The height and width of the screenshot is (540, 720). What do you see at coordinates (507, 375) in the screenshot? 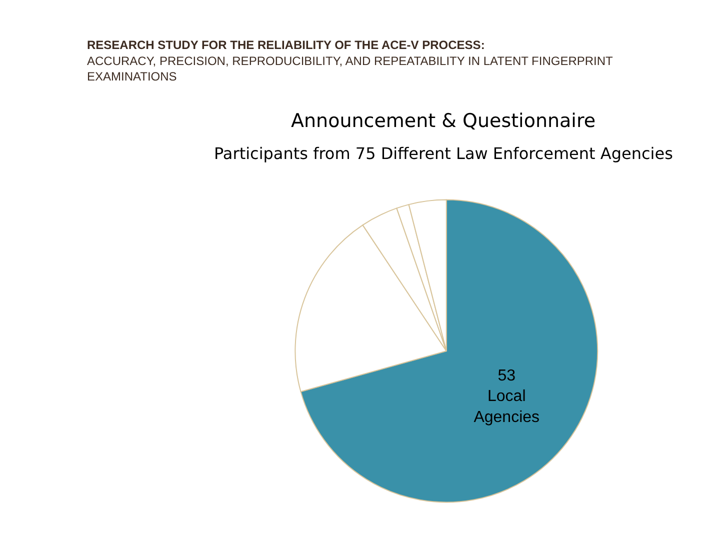
I see `data-label: 53` at bounding box center [507, 375].